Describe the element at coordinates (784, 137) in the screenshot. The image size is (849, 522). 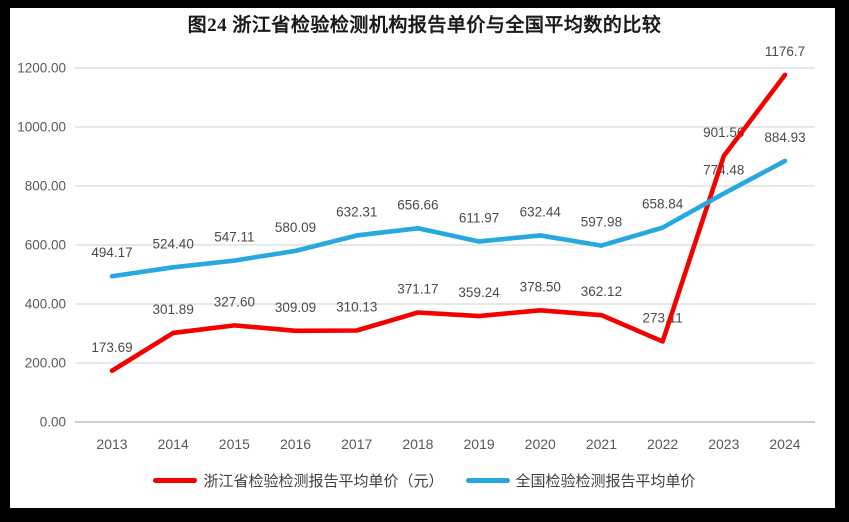
I see `data-label: 884.93` at that location.